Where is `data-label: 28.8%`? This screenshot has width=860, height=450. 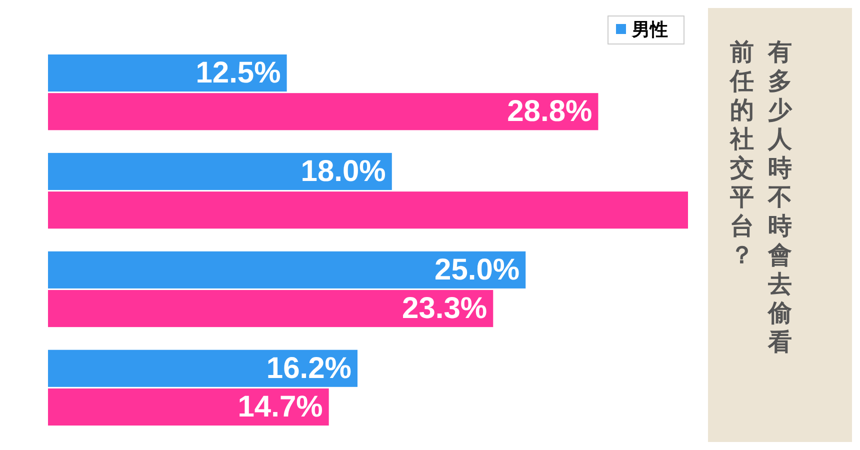
data-label: 28.8% is located at coordinates (549, 111).